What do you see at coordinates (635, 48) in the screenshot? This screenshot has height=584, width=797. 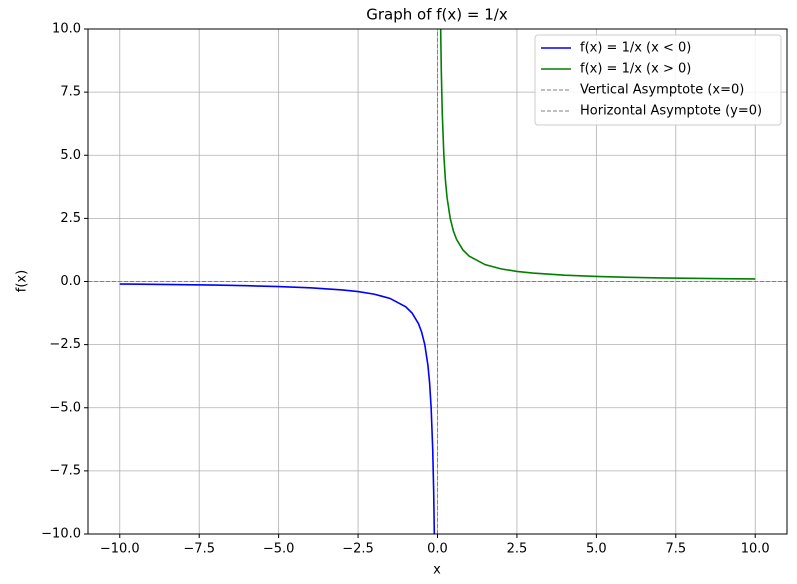 I see `legend-label: f(x) = 1/x (x < 0)` at bounding box center [635, 48].